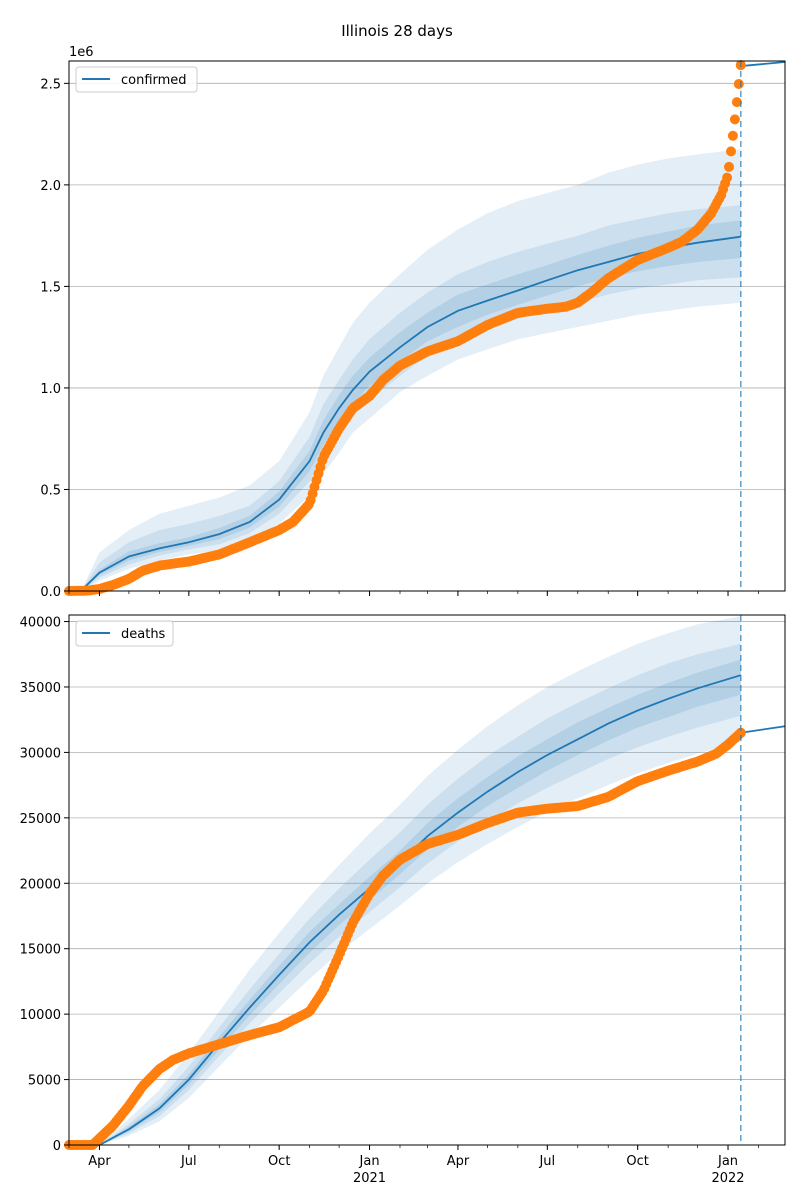 The height and width of the screenshot is (1200, 800). I want to click on y-tick-label: 20000, so click(40, 884).